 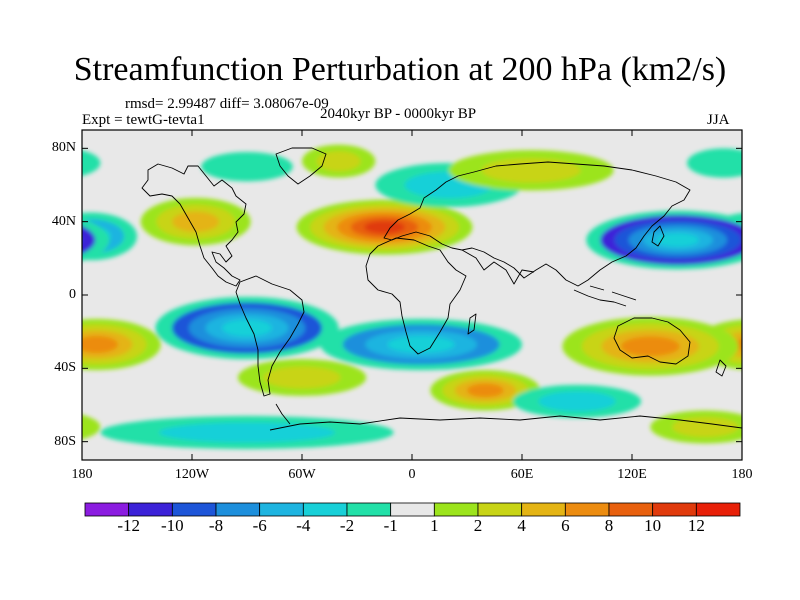 What do you see at coordinates (172, 525) in the screenshot?
I see `colorbar-label: -10` at bounding box center [172, 525].